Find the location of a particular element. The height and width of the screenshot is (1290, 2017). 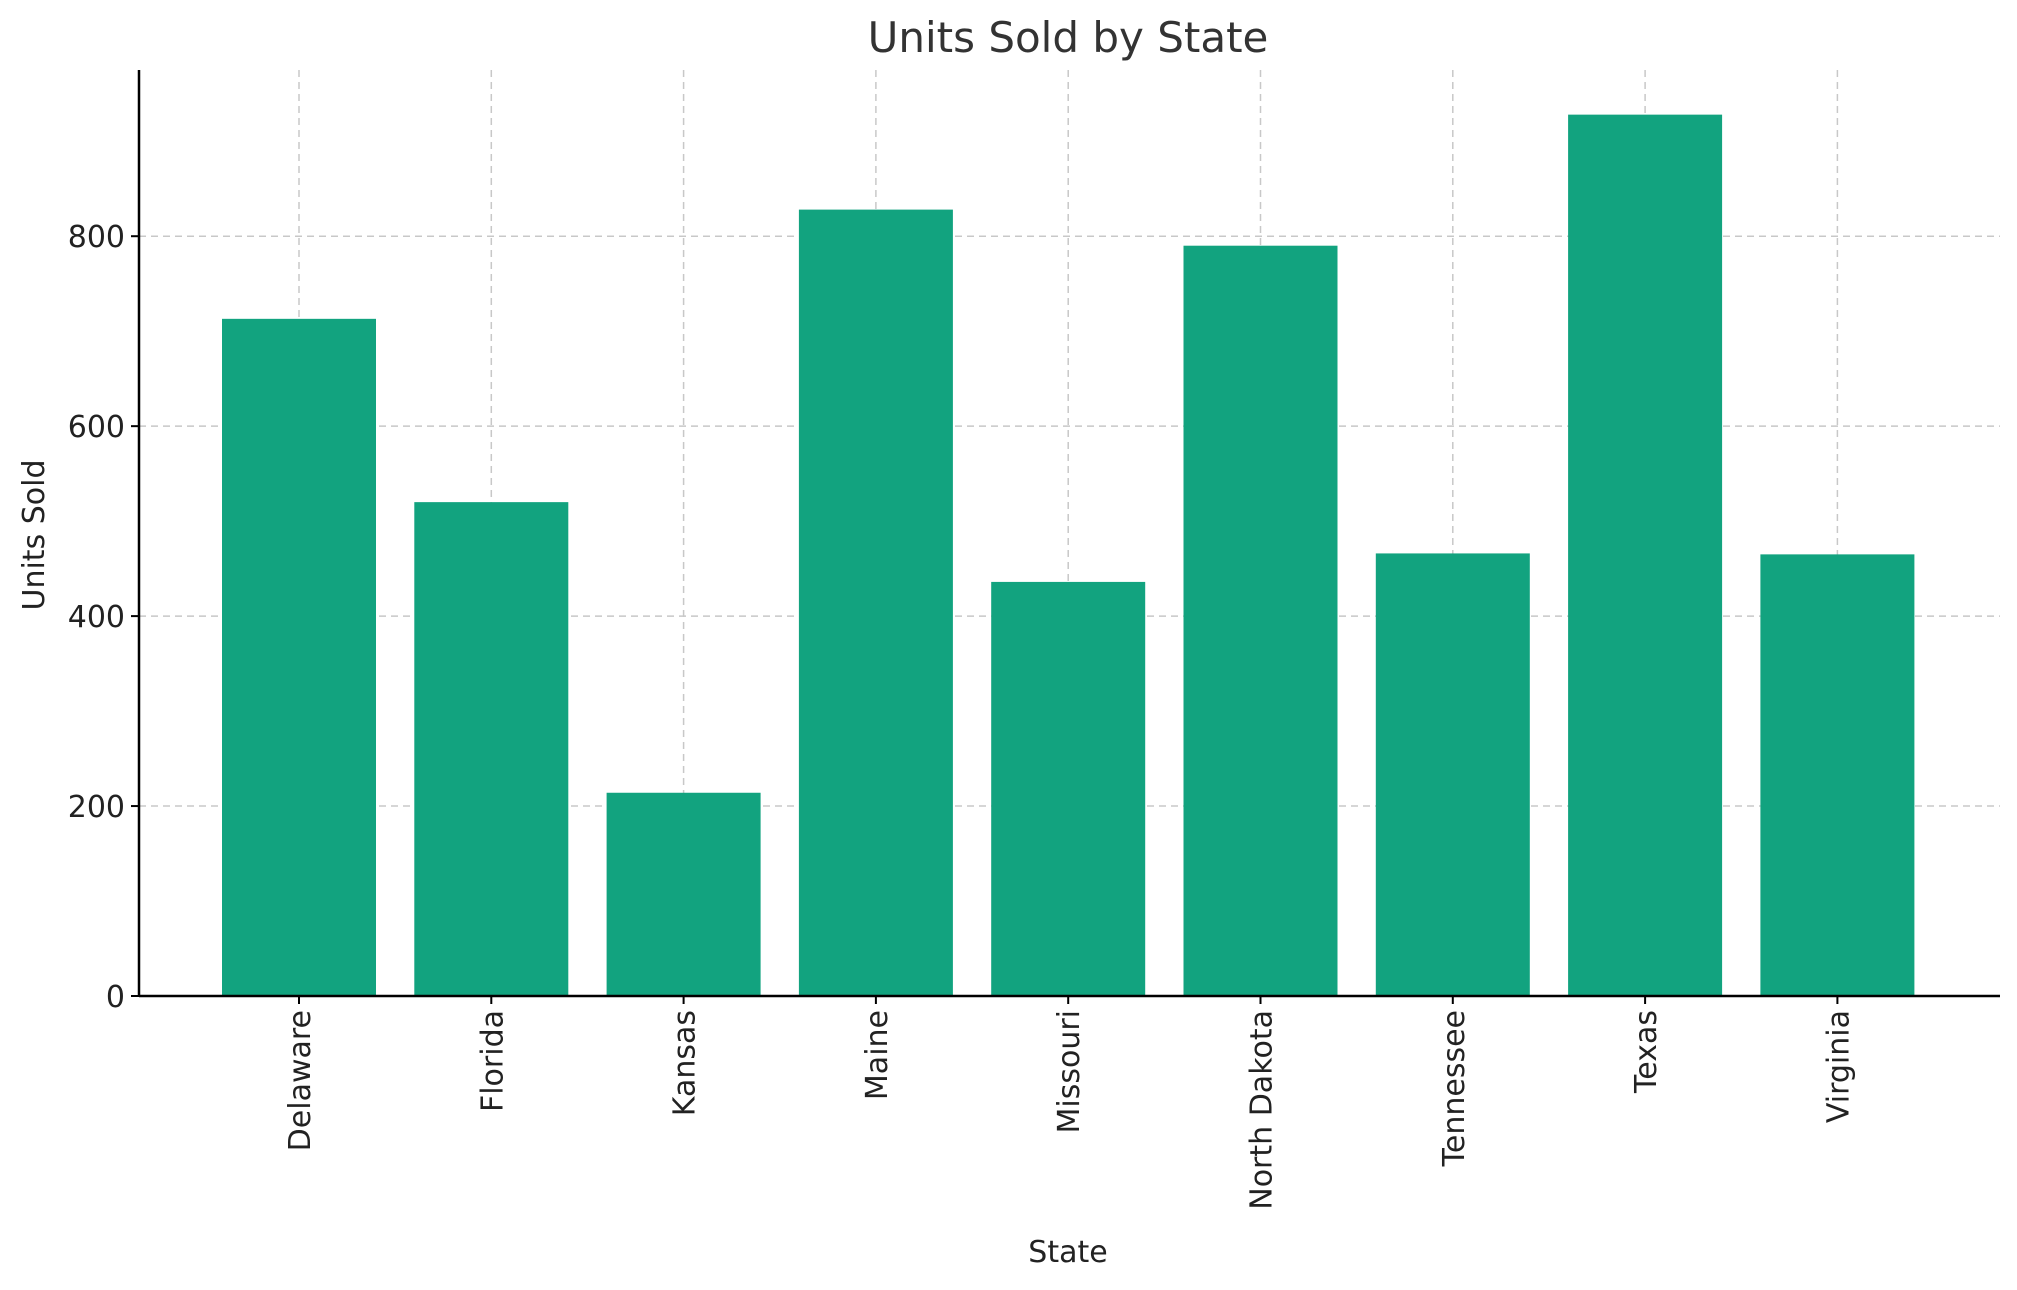

bar-north-dakota is located at coordinates (1260, 620).